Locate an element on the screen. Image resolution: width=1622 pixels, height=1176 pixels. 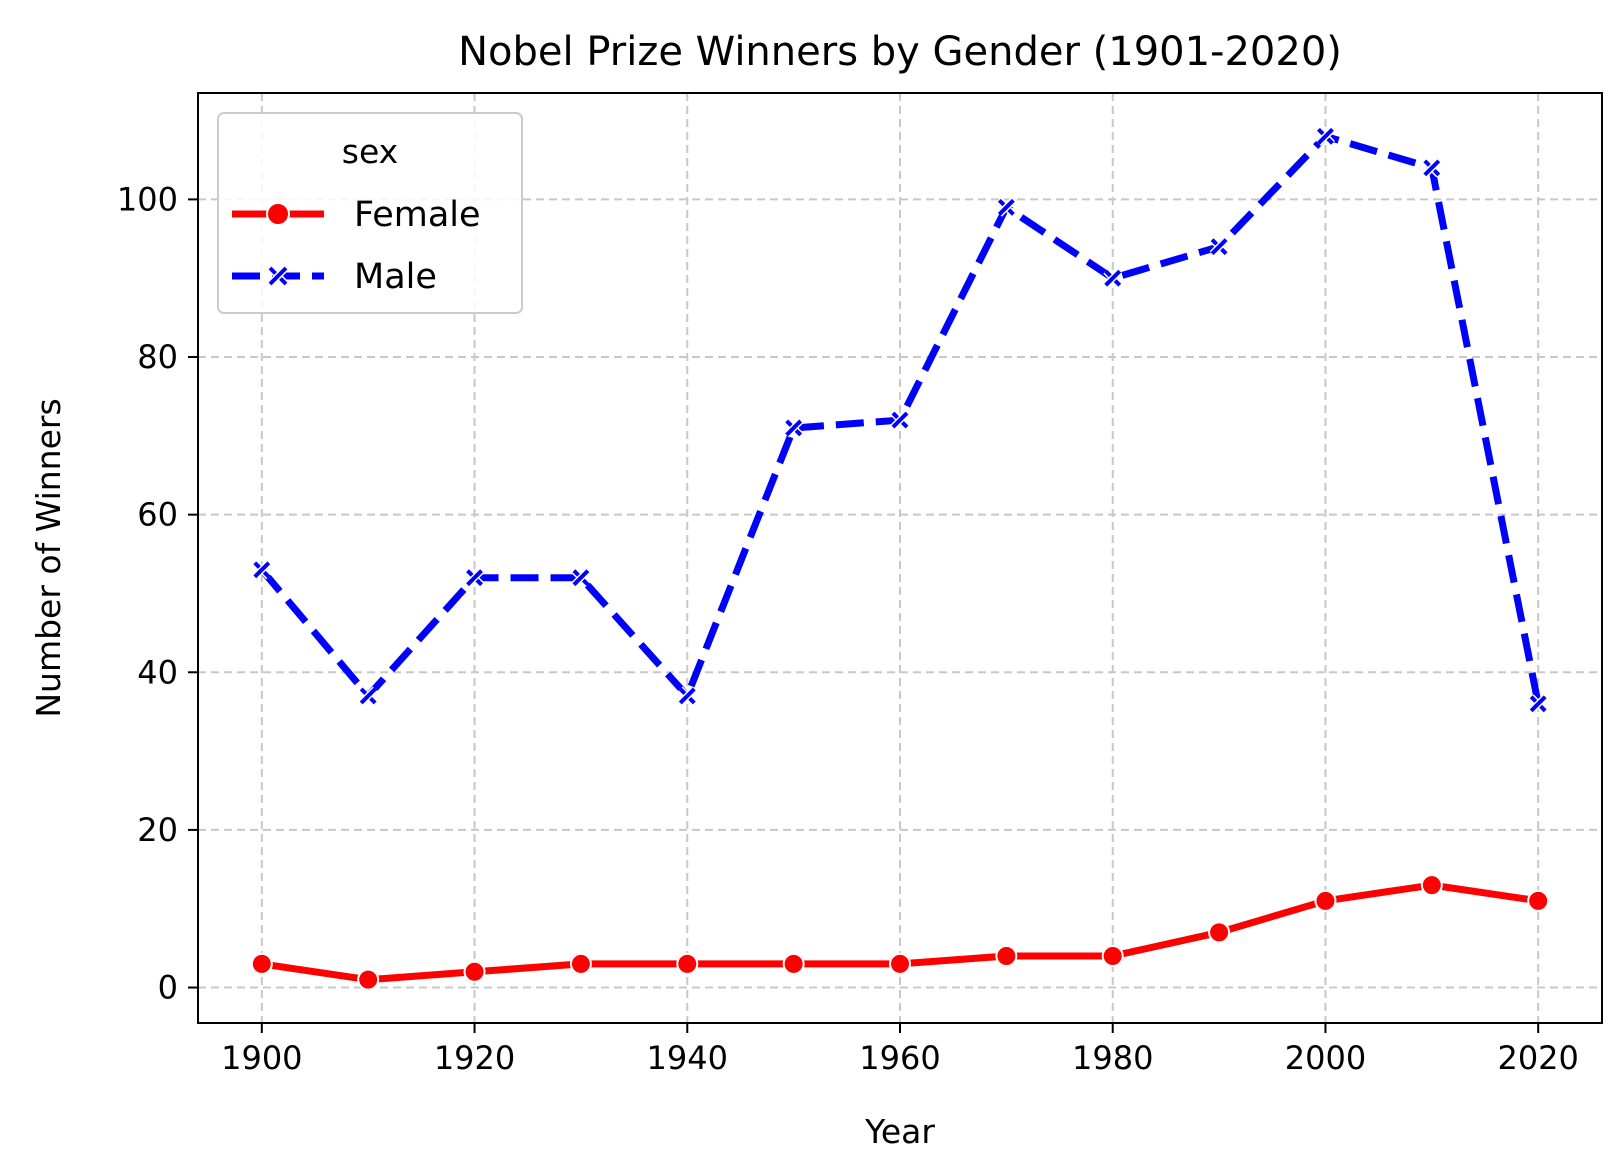
y-tick-label: 80 is located at coordinates (157, 357).